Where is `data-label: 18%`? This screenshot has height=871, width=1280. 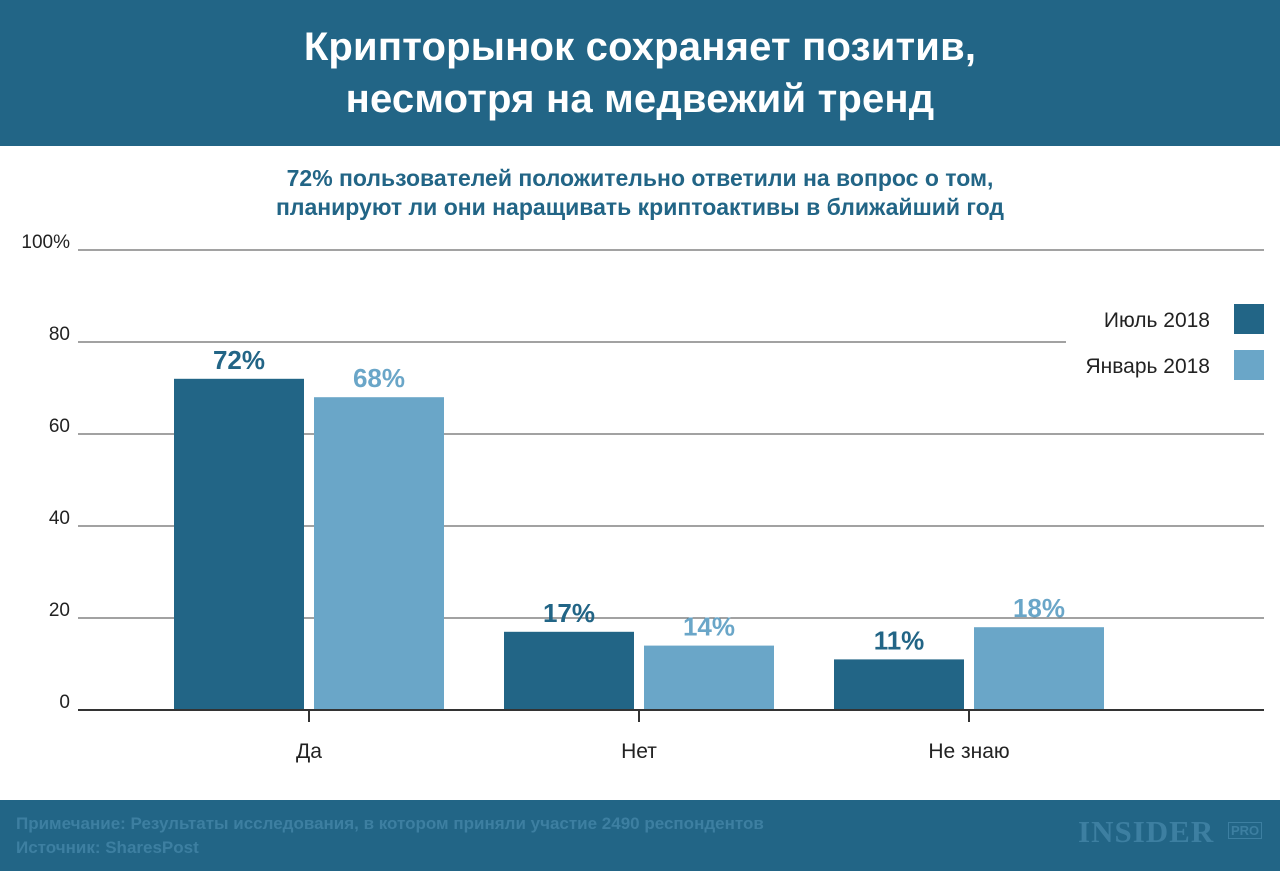
data-label: 18% is located at coordinates (1039, 608).